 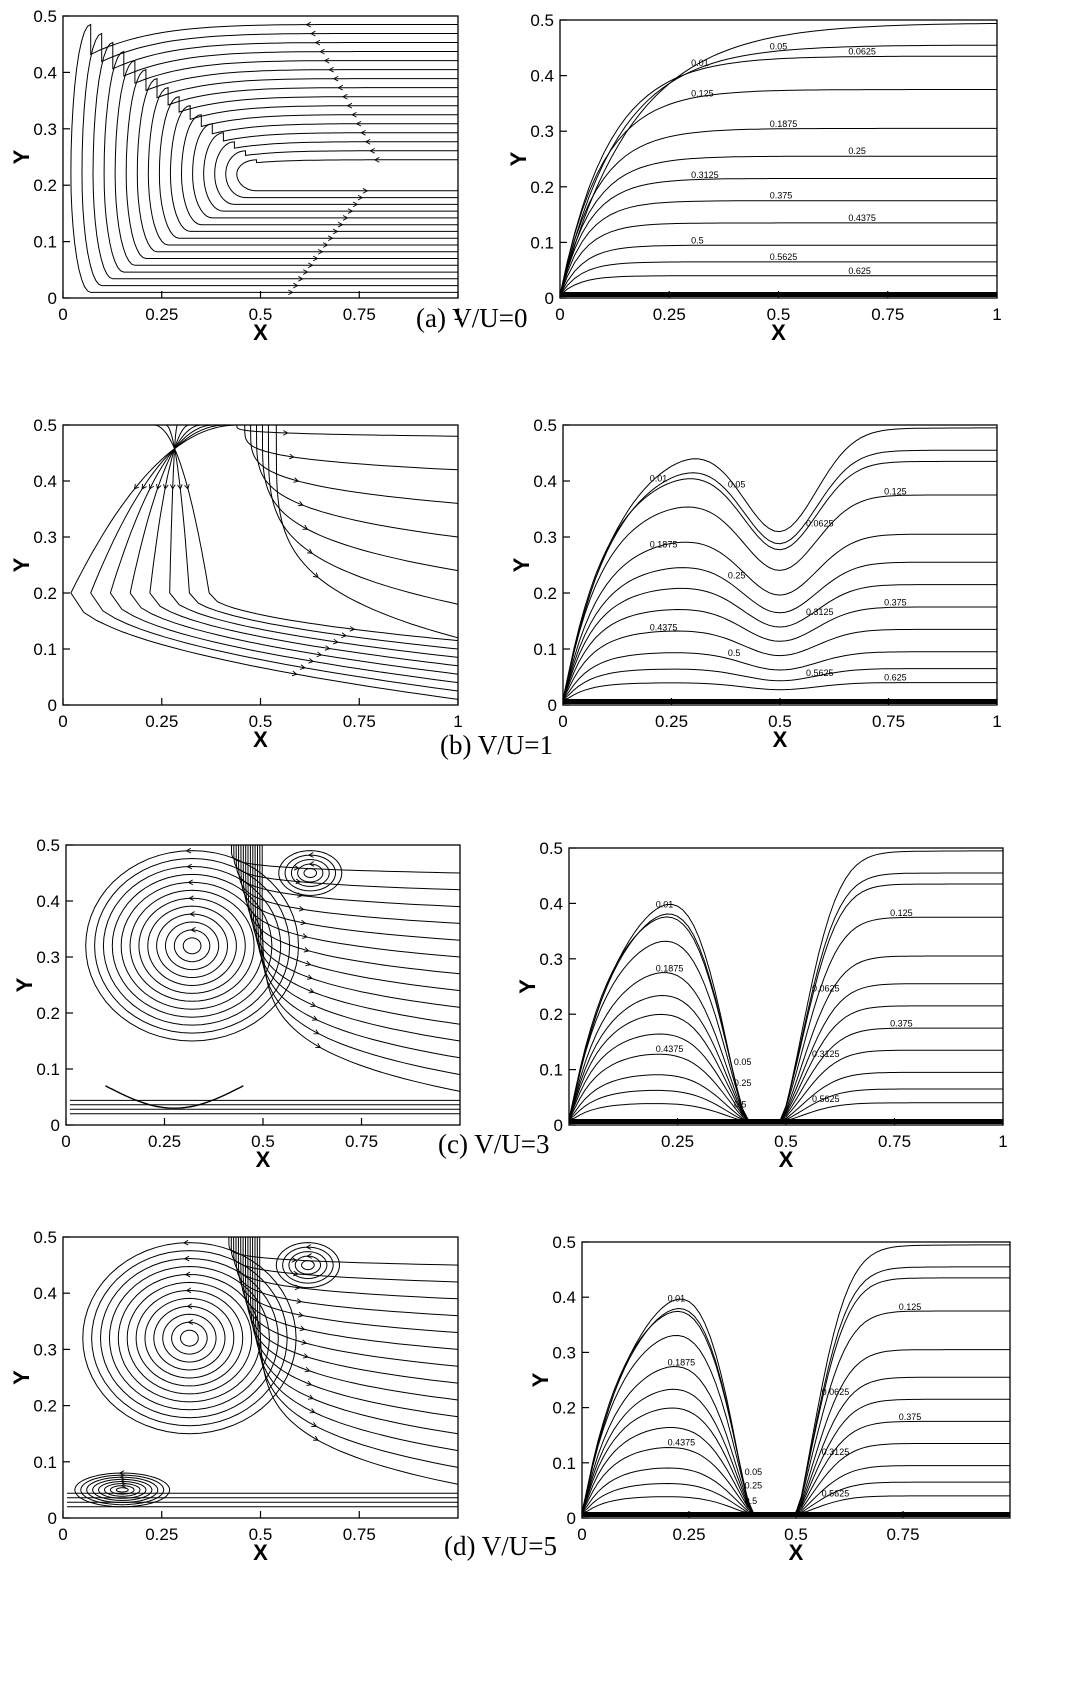 I want to click on contour-panel-a-xlabel: X, so click(x=778, y=332).